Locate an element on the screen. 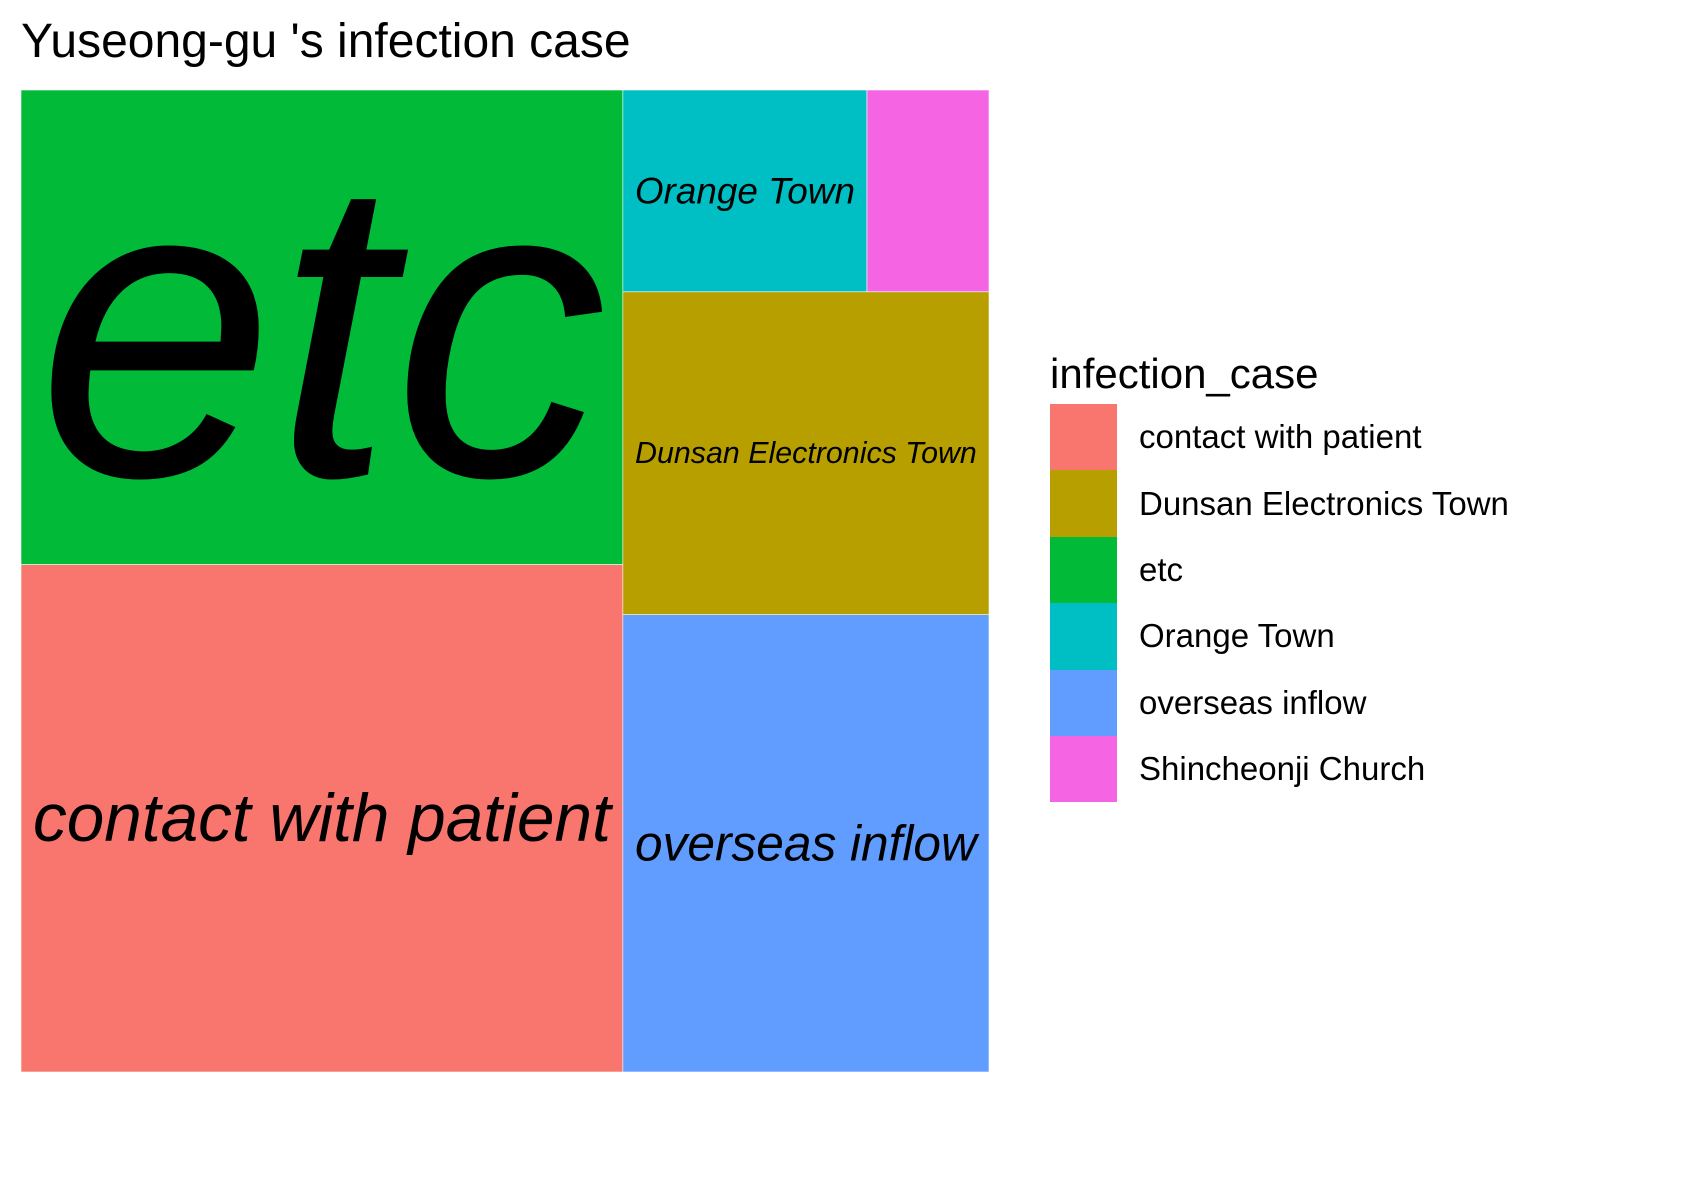 The width and height of the screenshot is (1699, 1184). tile-label-overseas-inflow: overseas inflow is located at coordinates (807, 843).